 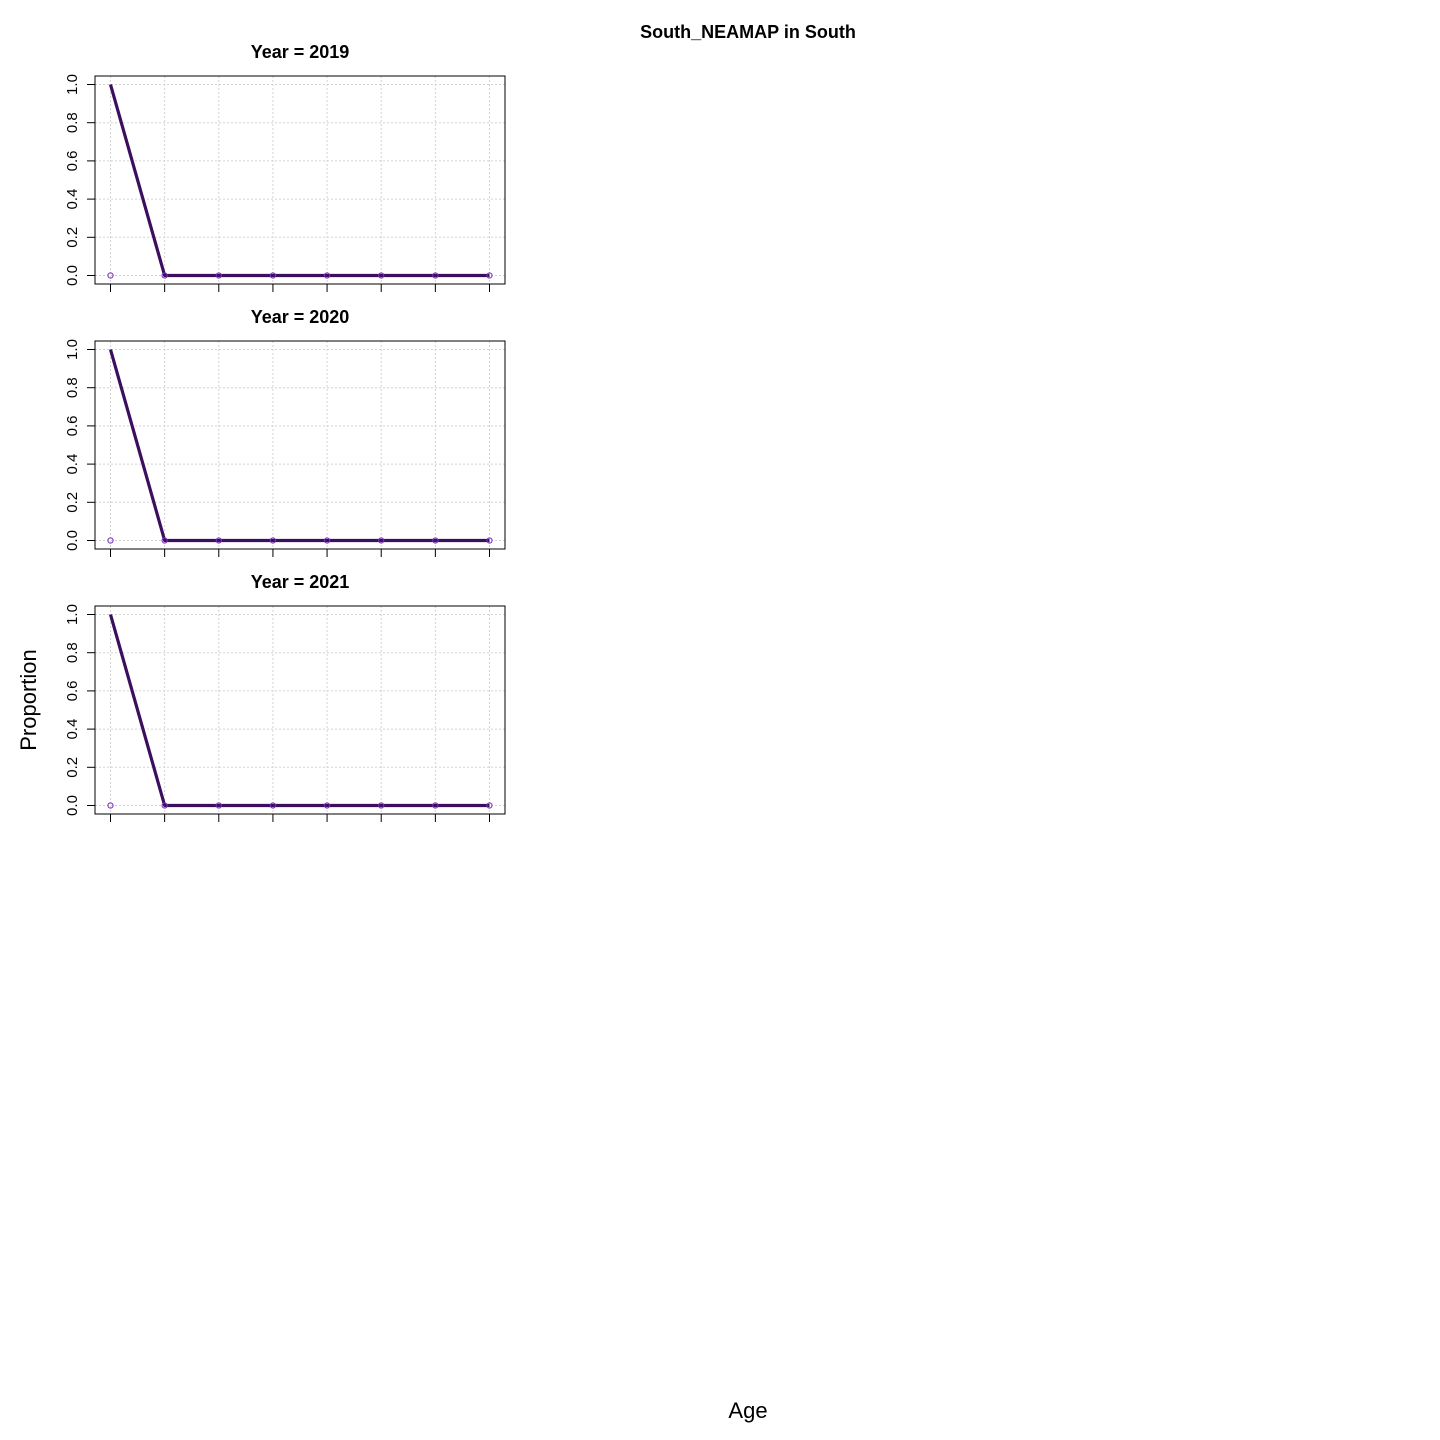 I want to click on panel-title: Year = 2020, so click(x=300, y=317).